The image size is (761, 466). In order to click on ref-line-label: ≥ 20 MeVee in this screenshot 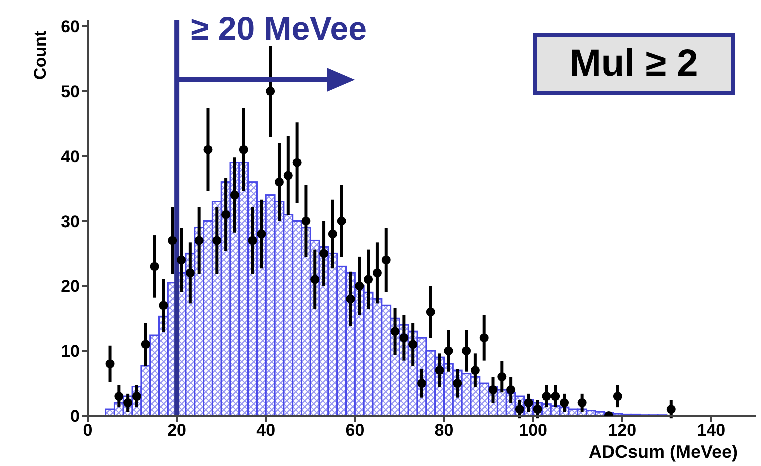, I will do `click(279, 28)`.